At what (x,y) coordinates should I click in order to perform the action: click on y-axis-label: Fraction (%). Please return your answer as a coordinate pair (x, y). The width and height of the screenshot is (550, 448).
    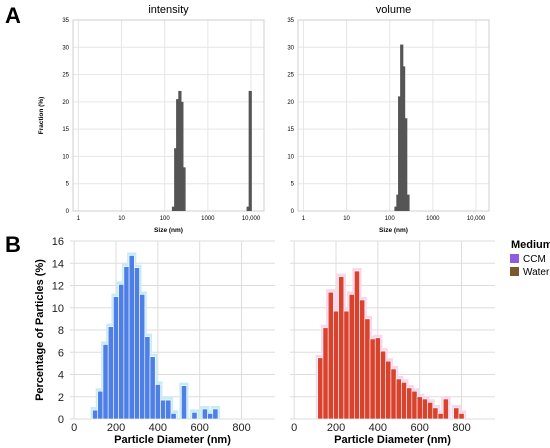
    Looking at the image, I should click on (41, 116).